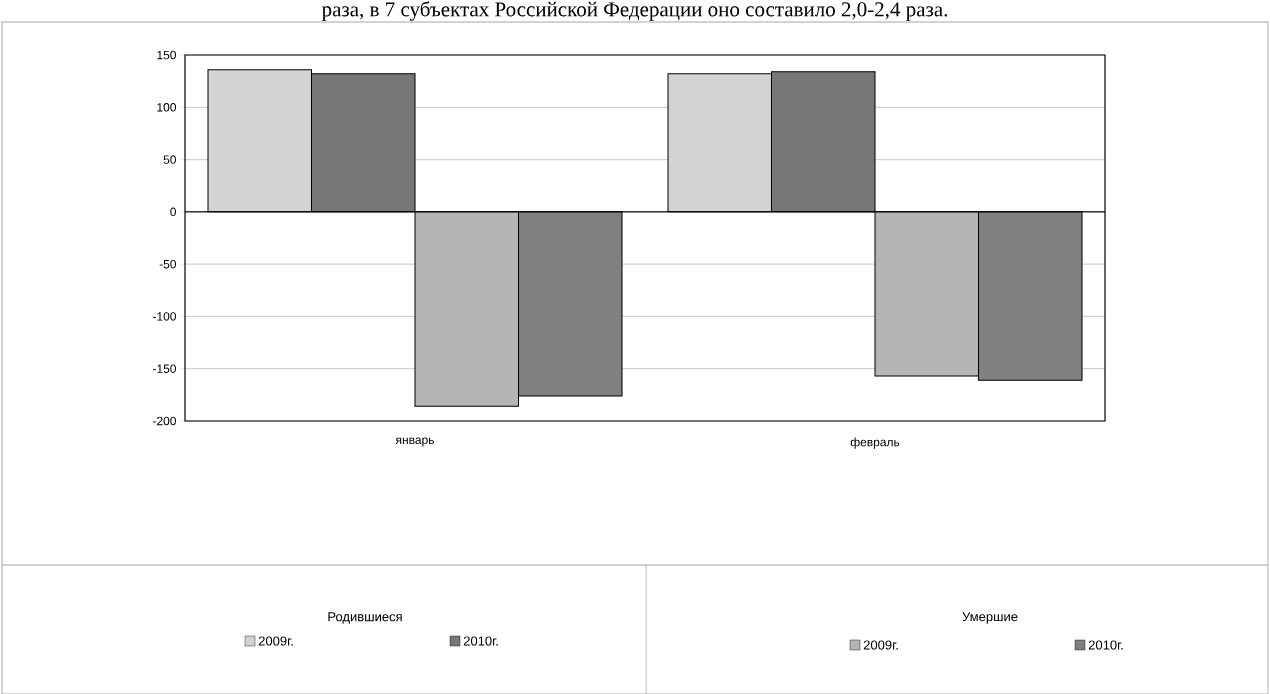 The width and height of the screenshot is (1270, 694). Describe the element at coordinates (634, 11) in the screenshot. I see `text: раза, в 7 субъектах Российской Федерации оно составило 2,0-2,4 раза.` at that location.